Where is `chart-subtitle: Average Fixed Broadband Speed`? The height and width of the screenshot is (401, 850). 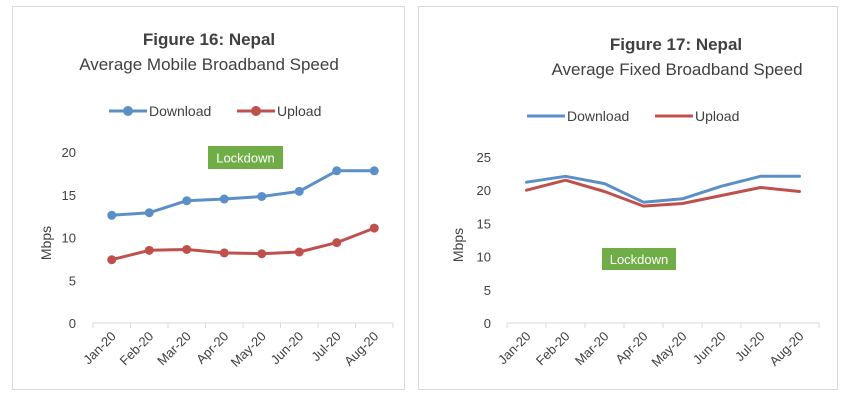
chart-subtitle: Average Fixed Broadband Speed is located at coordinates (676, 69).